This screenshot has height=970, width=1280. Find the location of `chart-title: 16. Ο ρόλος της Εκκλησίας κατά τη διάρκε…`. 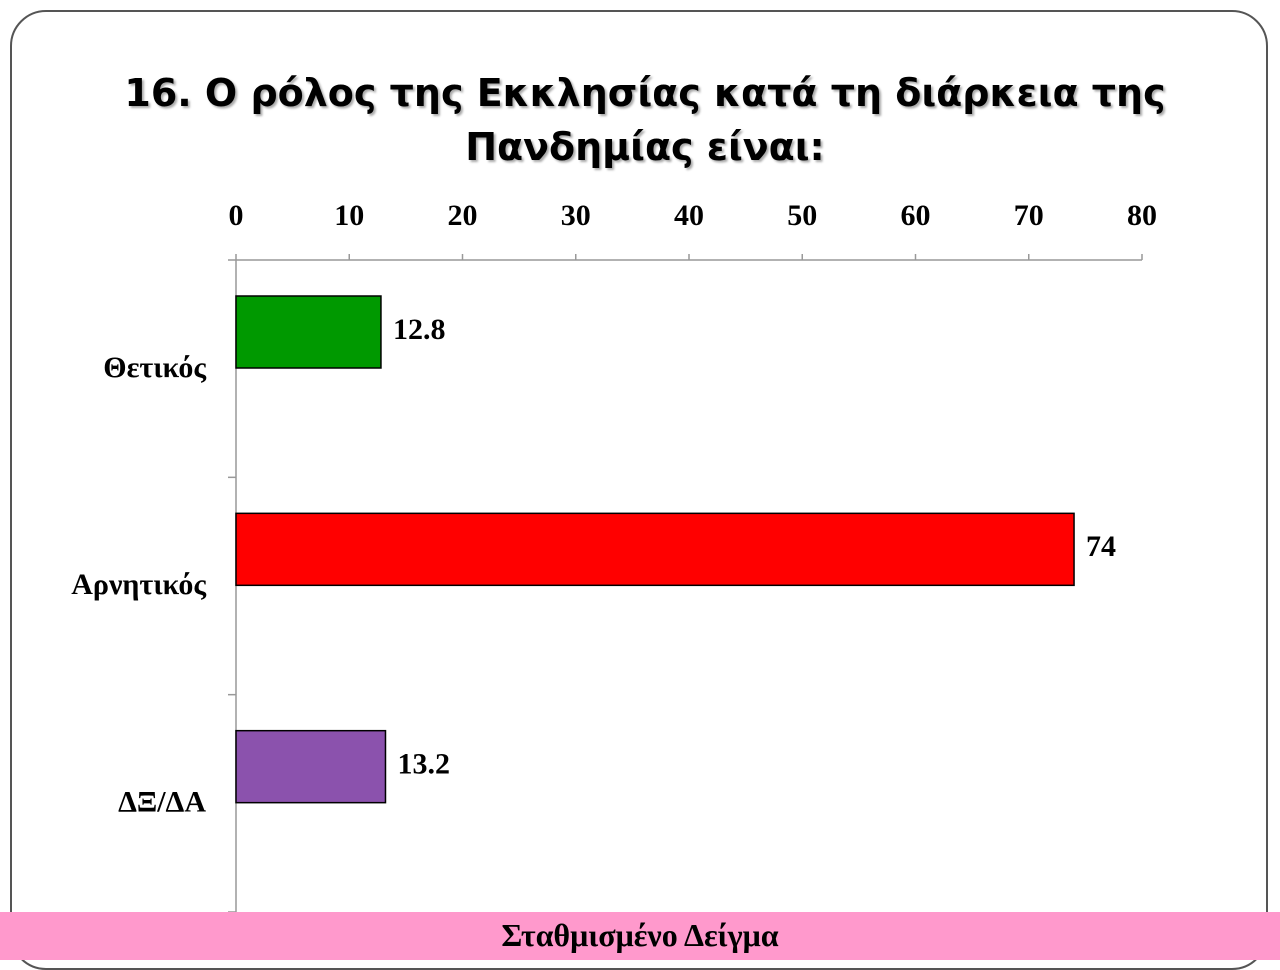

chart-title: 16. Ο ρόλος της Εκκλησίας κατά τη διάρκε… is located at coordinates (645, 120).